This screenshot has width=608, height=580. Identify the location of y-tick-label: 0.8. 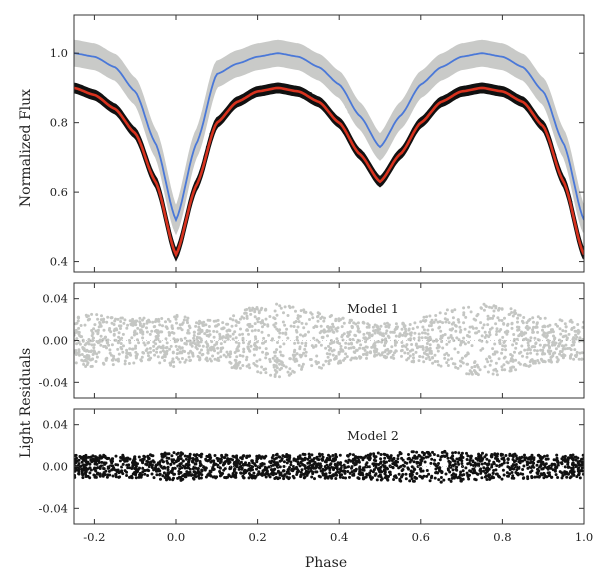
(59, 123).